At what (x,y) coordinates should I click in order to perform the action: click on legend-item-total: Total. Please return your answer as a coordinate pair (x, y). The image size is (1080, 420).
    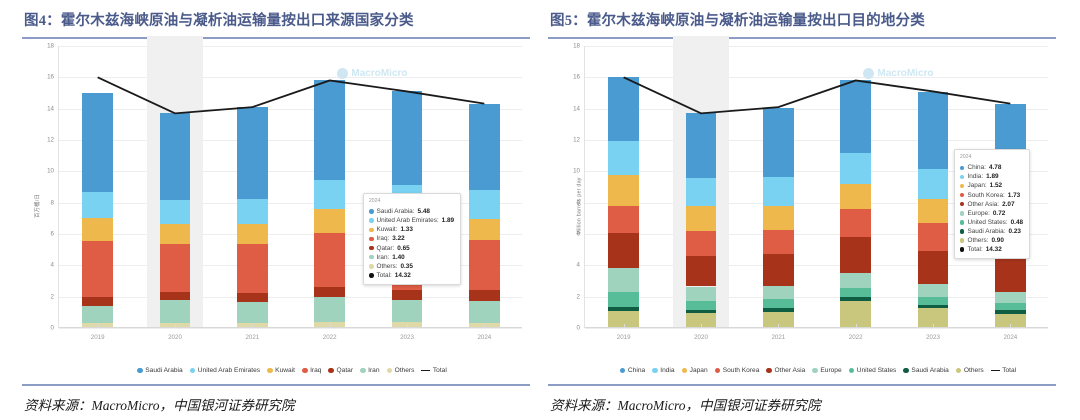
    Looking at the image, I should click on (434, 370).